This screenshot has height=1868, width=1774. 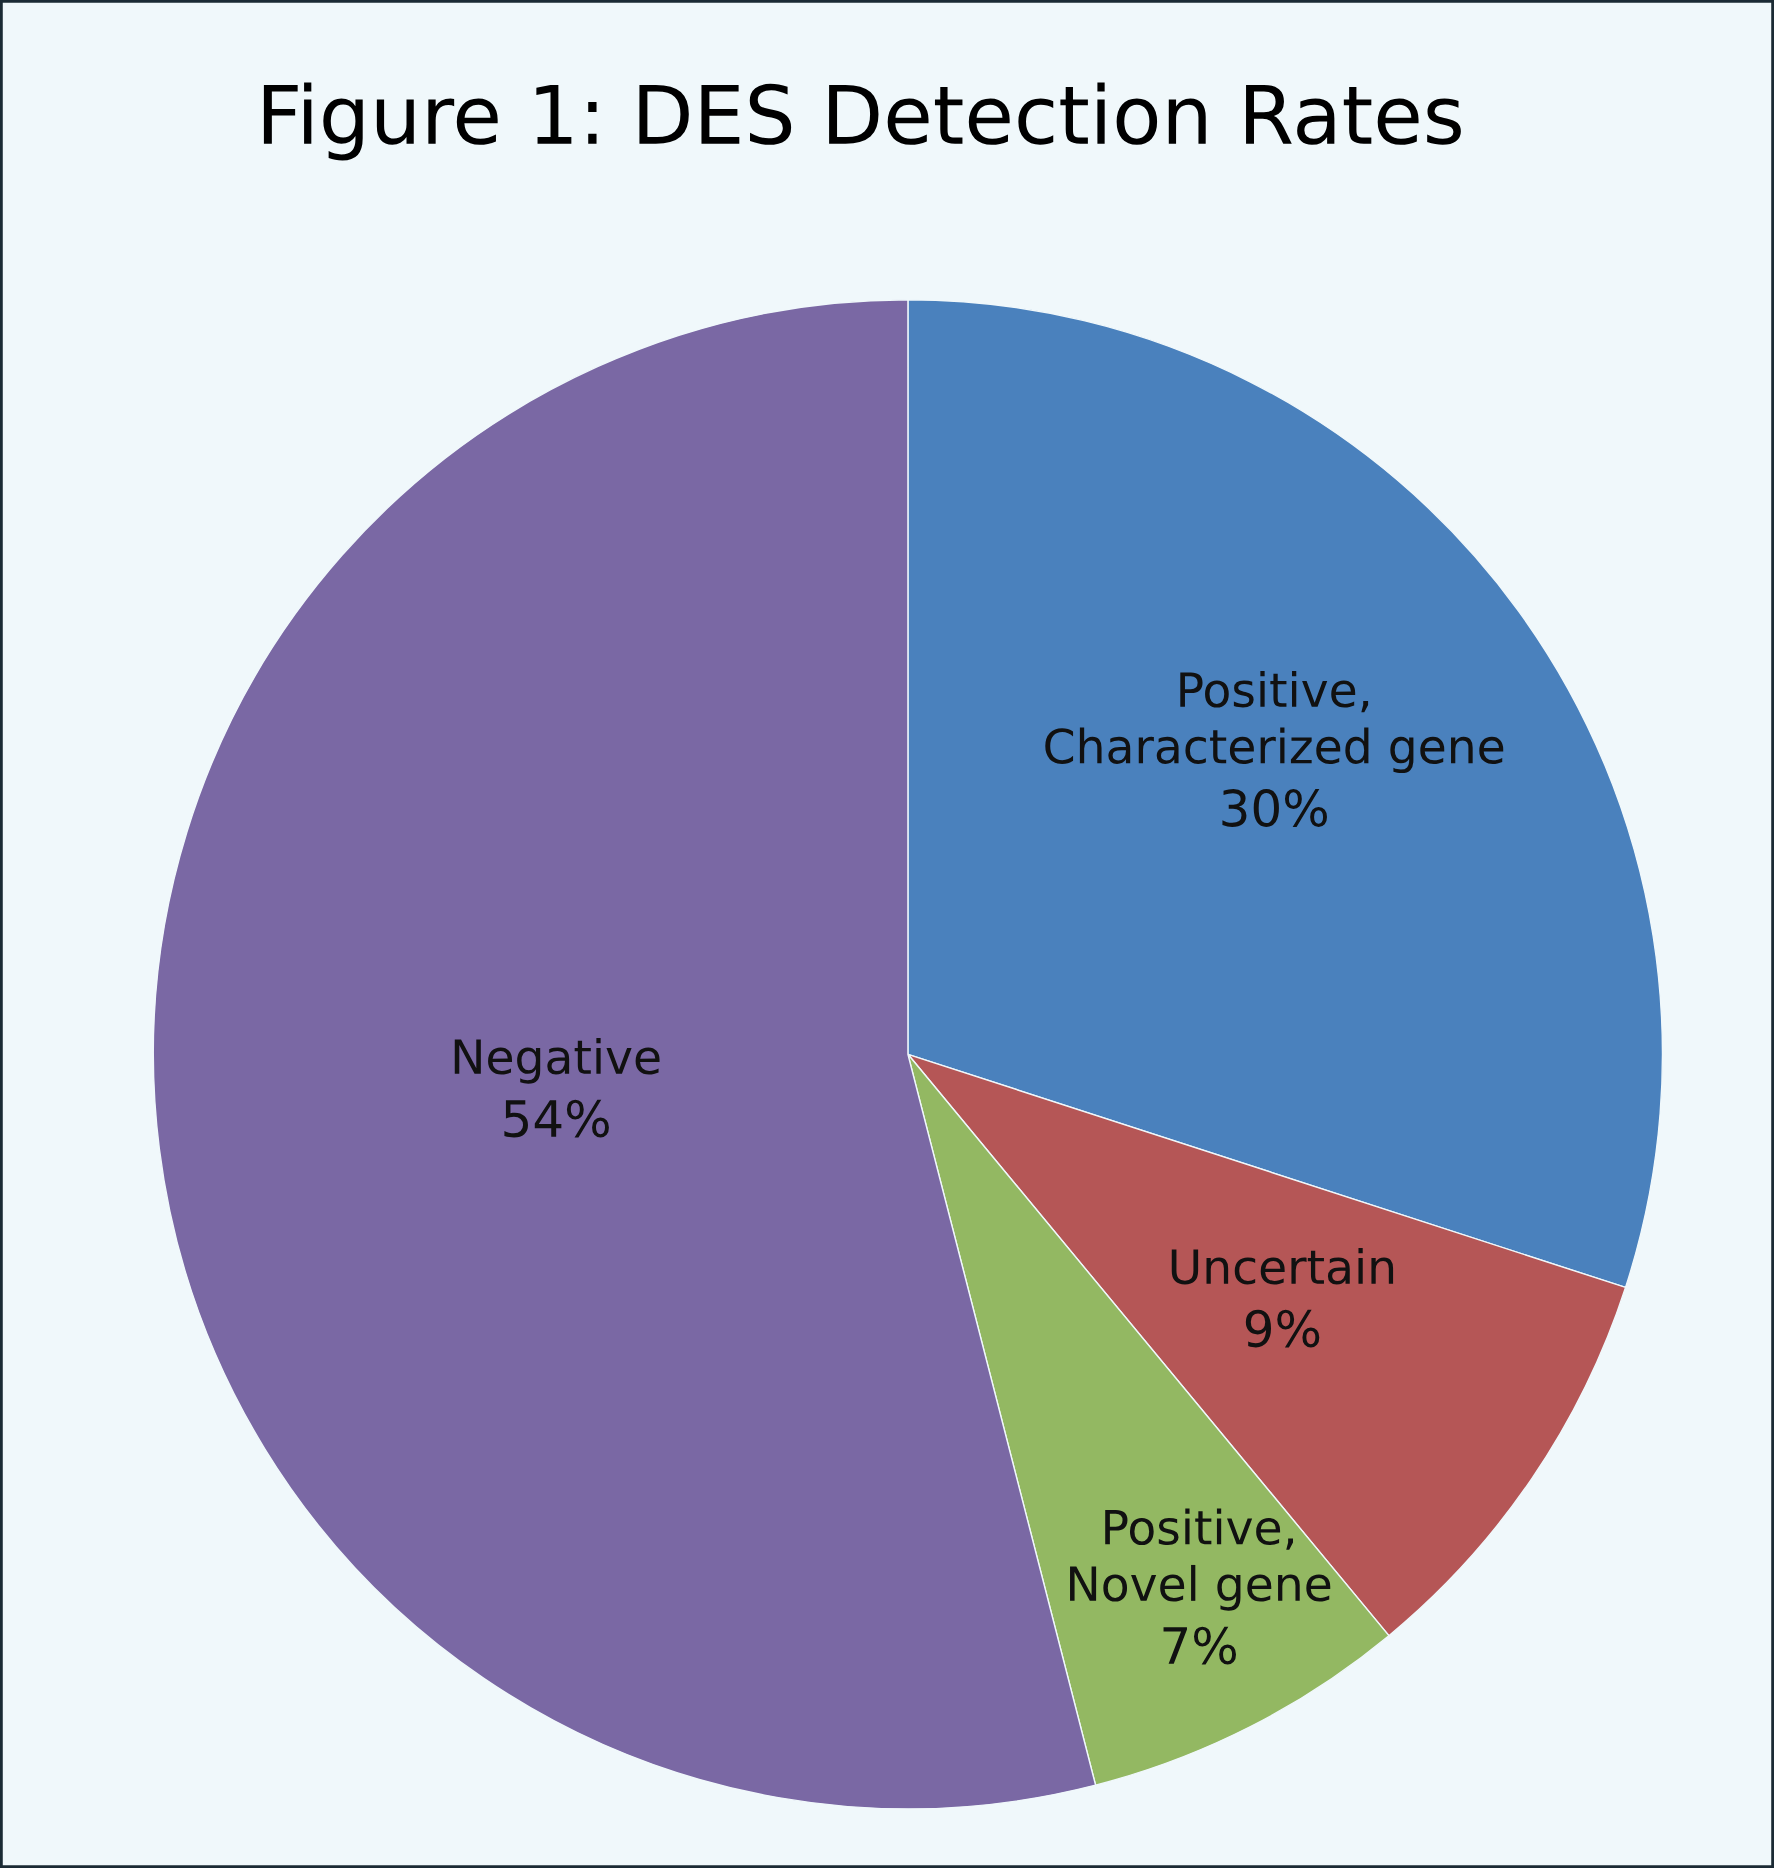 I want to click on slice-label: Uncertain, so click(x=1282, y=1266).